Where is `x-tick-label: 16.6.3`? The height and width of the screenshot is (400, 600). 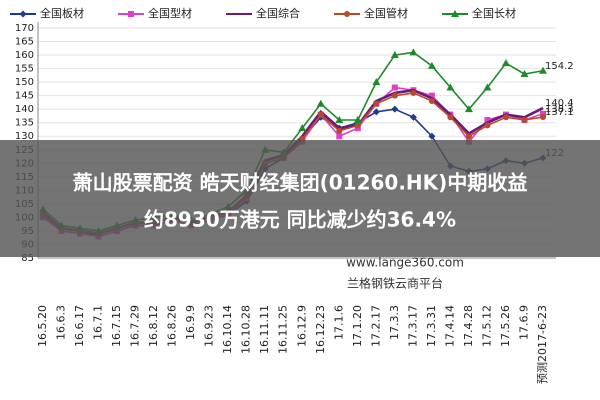 x-tick-label: 16.6.3 is located at coordinates (61, 322).